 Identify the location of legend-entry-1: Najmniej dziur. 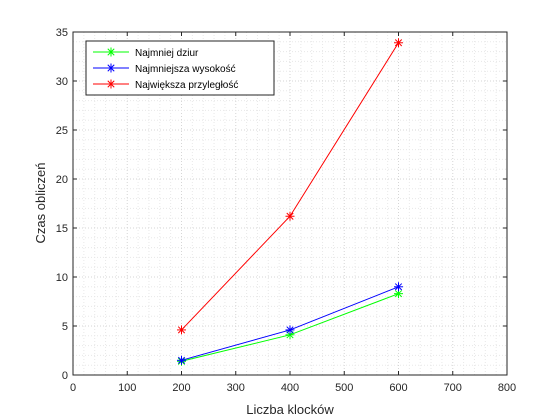
(146, 53).